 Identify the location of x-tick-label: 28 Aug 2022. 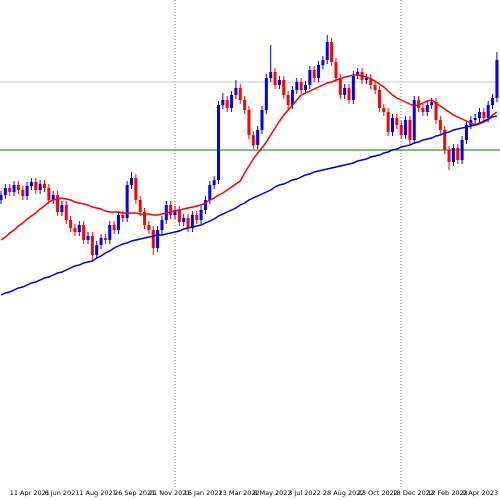
(344, 493).